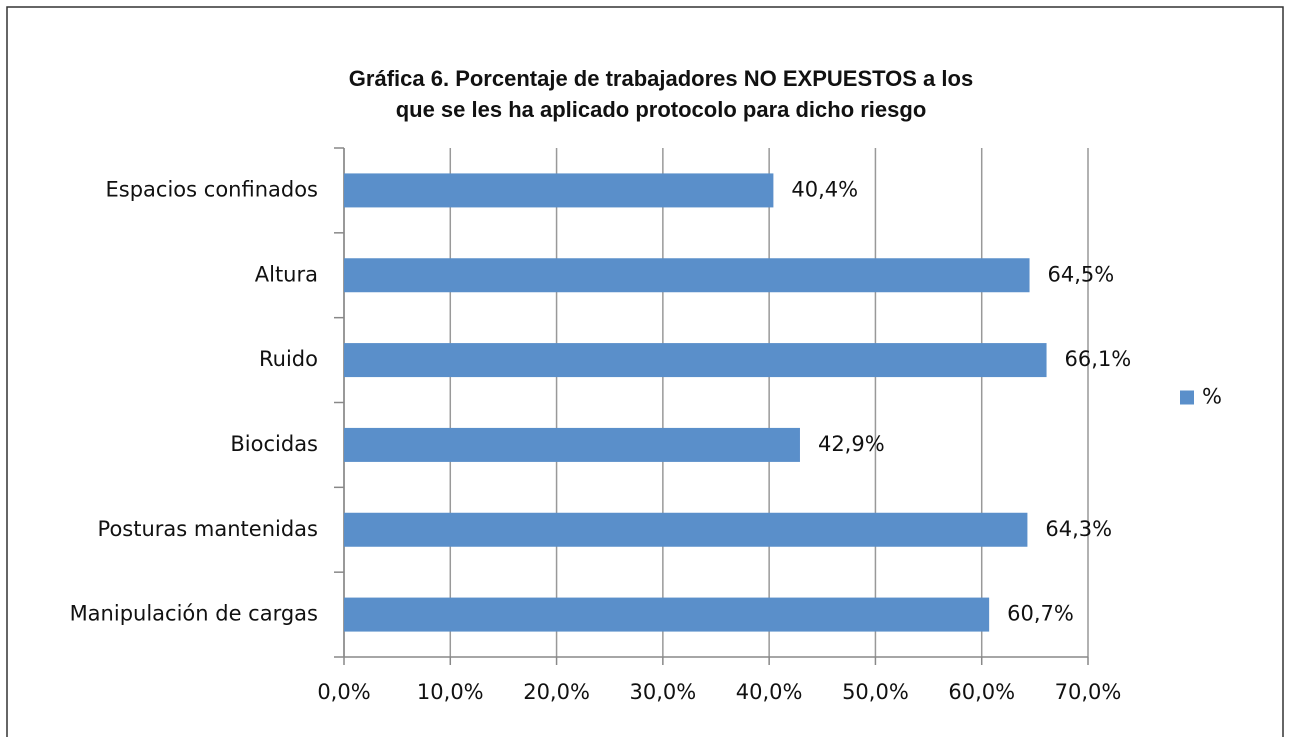  I want to click on legend-label: %, so click(1212, 397).